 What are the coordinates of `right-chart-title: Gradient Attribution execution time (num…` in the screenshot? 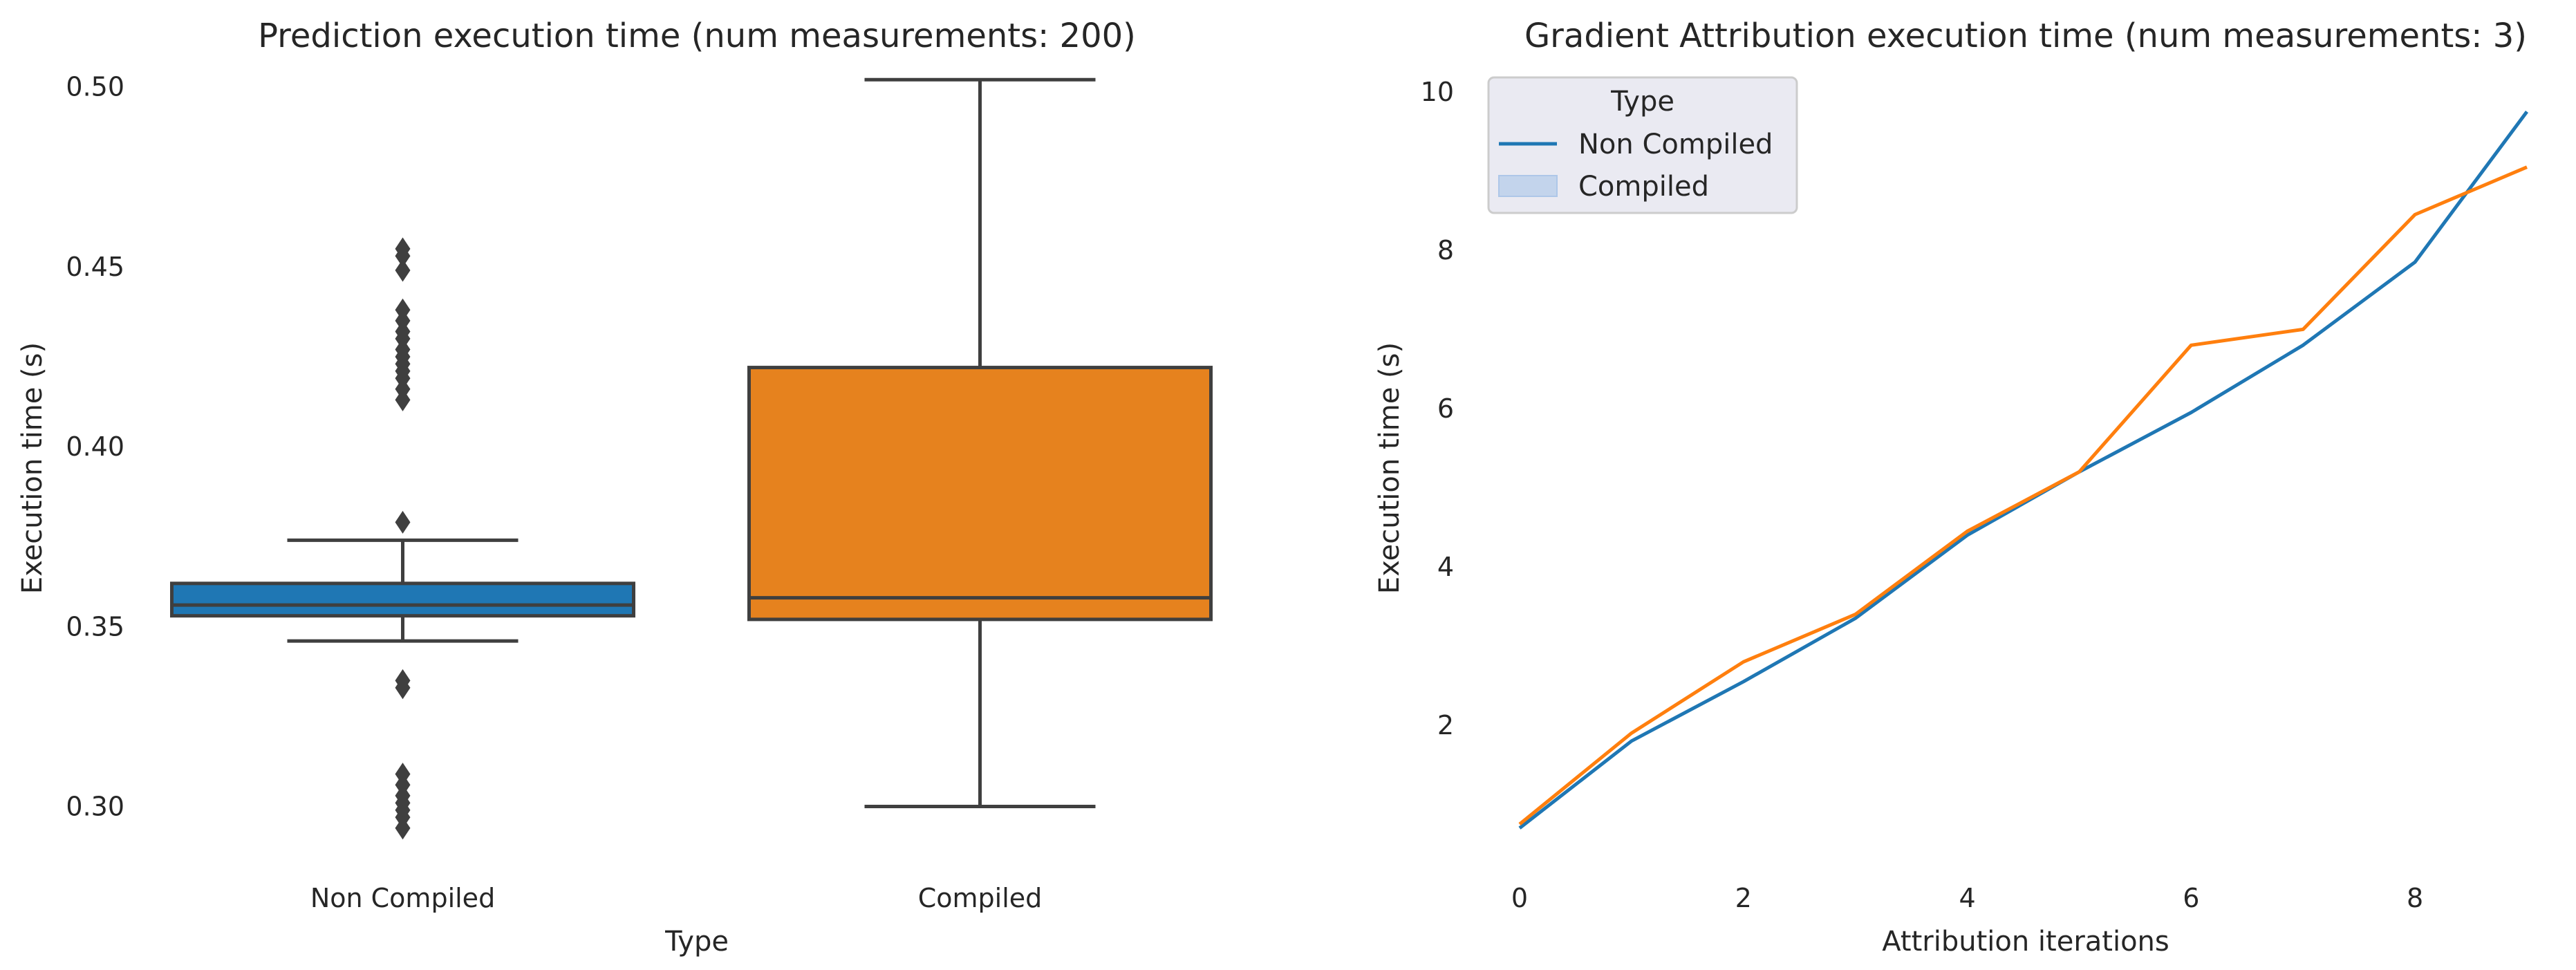 It's located at (2025, 36).